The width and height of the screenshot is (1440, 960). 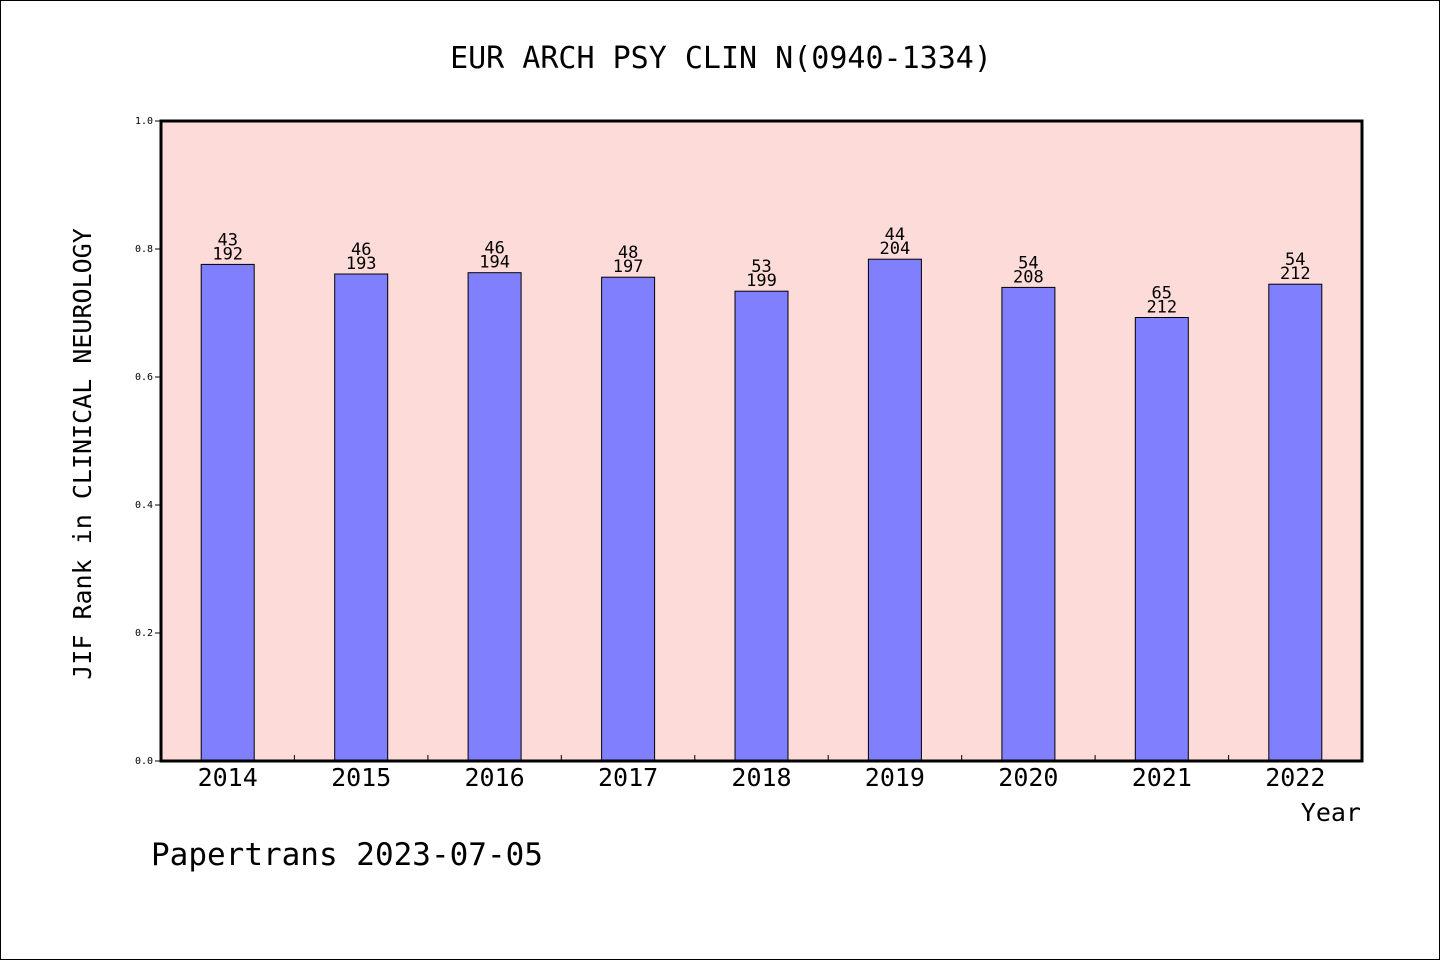 I want to click on y-tick-label: 0.8, so click(x=144, y=249).